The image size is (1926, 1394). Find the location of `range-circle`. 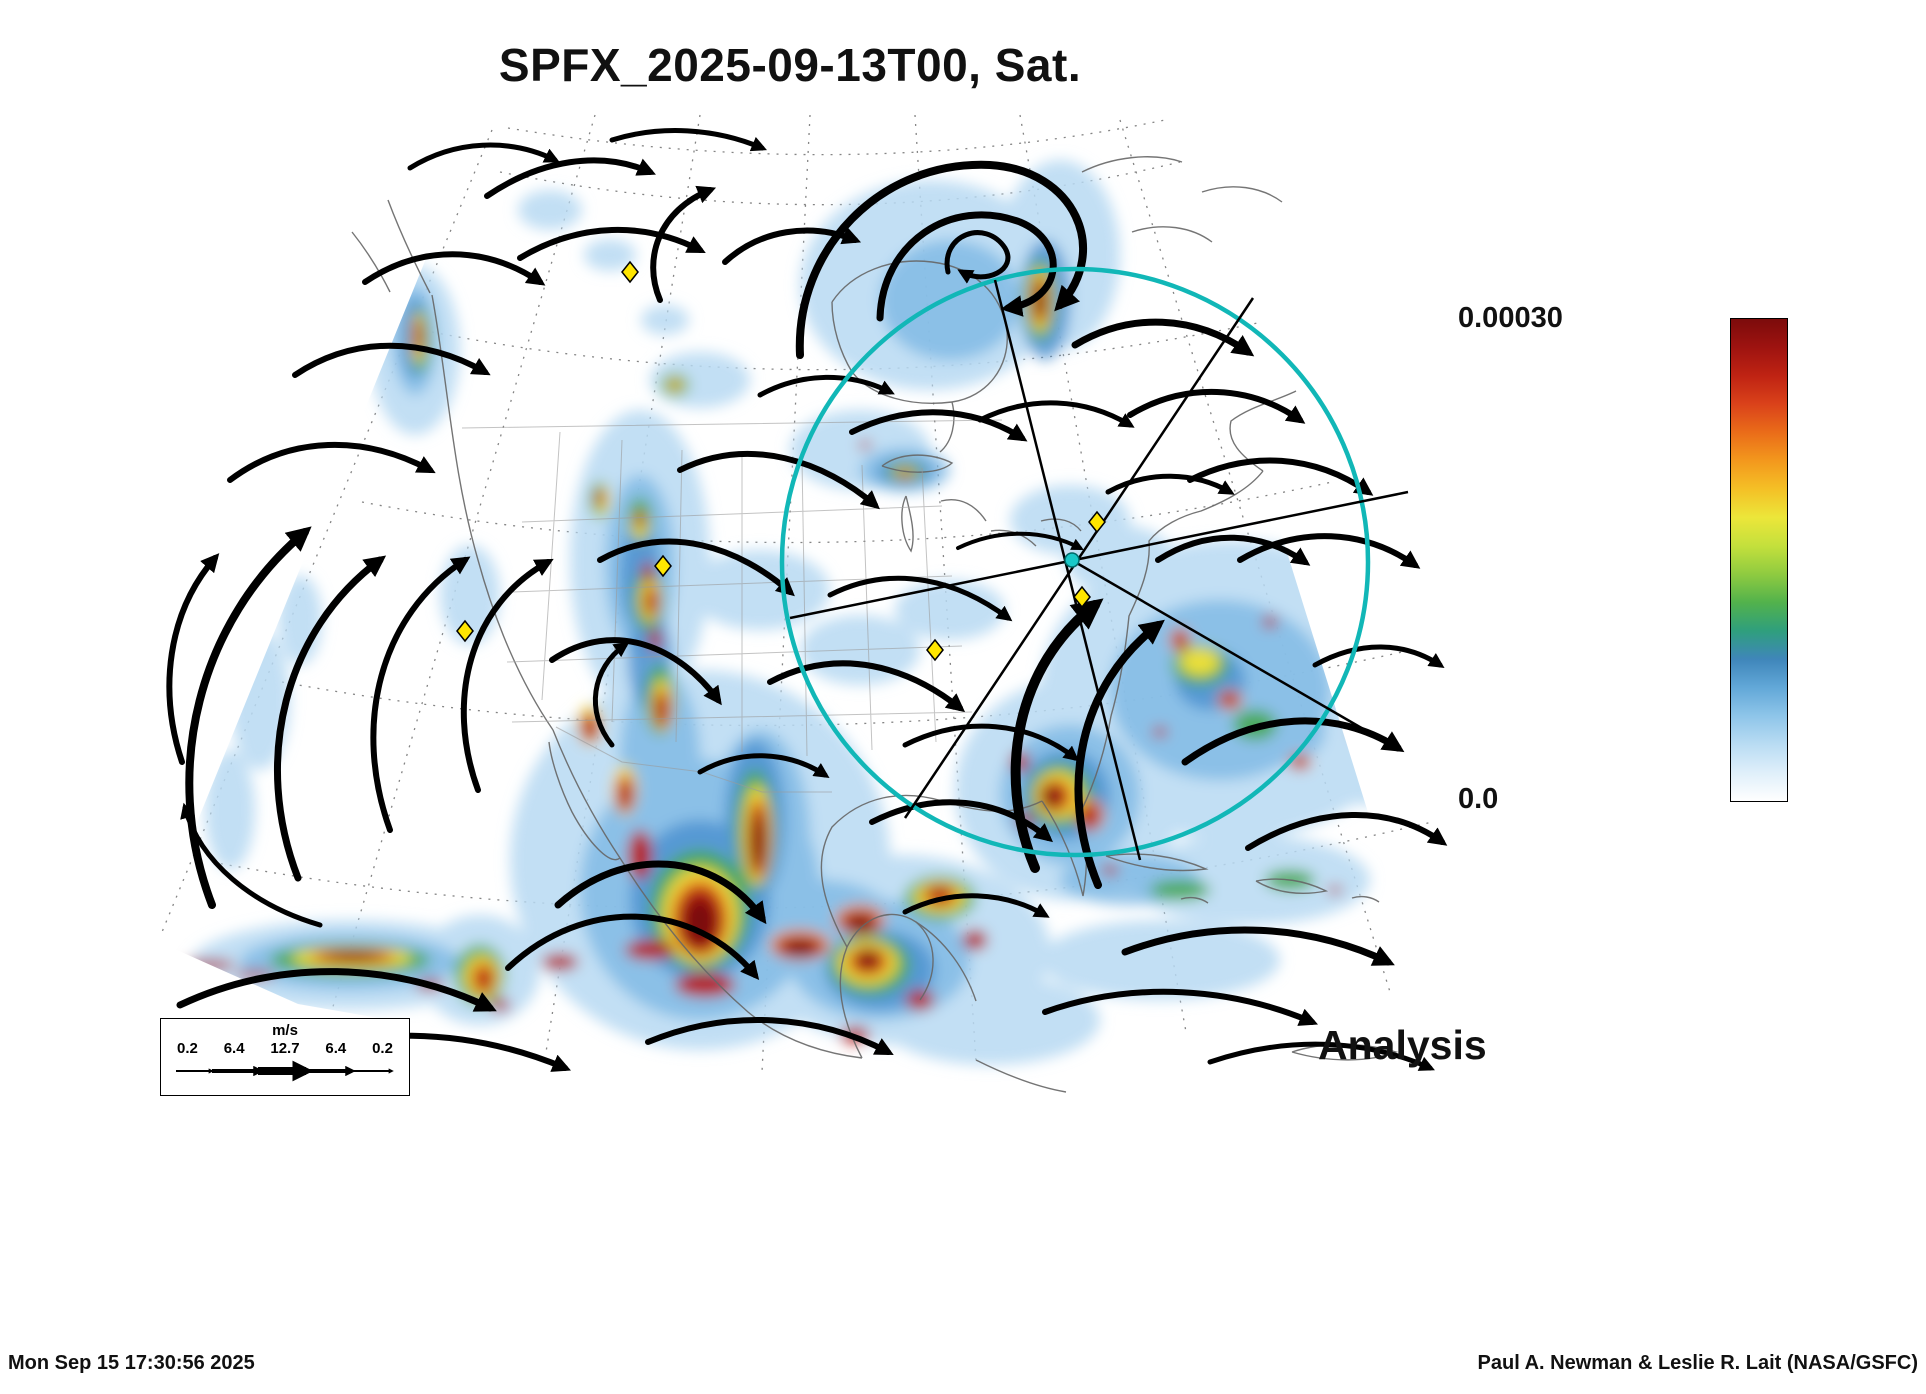

range-circle is located at coordinates (1075, 562).